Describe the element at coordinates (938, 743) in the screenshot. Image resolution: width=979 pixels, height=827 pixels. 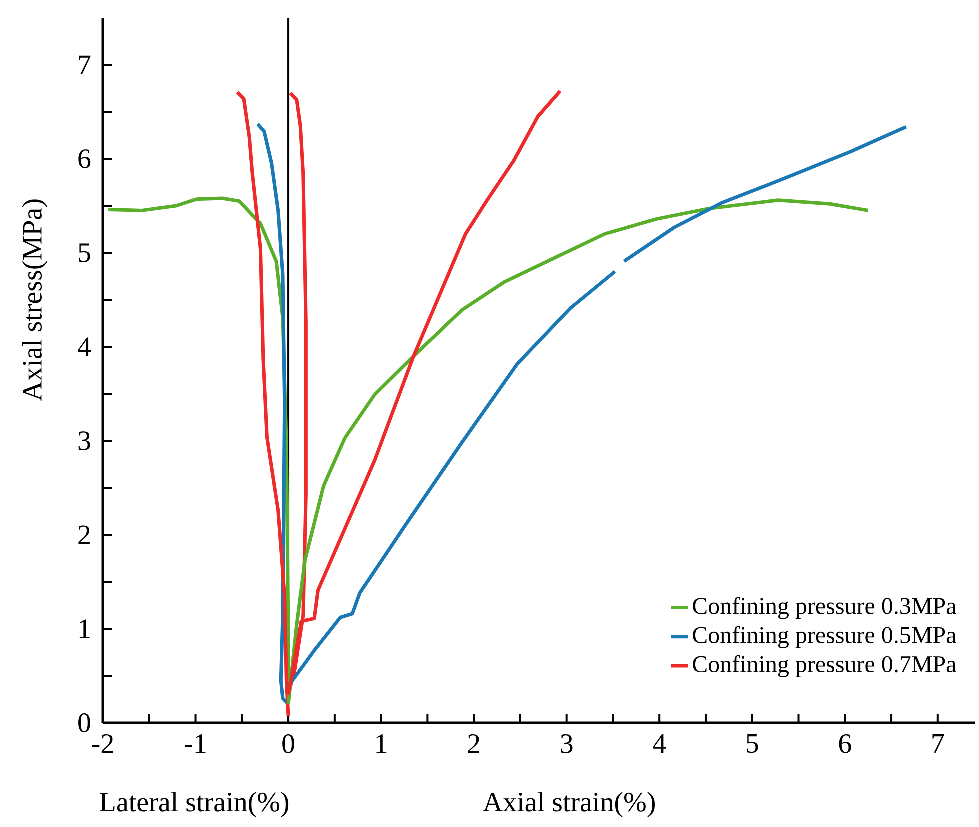
I see `x-tick-label: 7` at that location.